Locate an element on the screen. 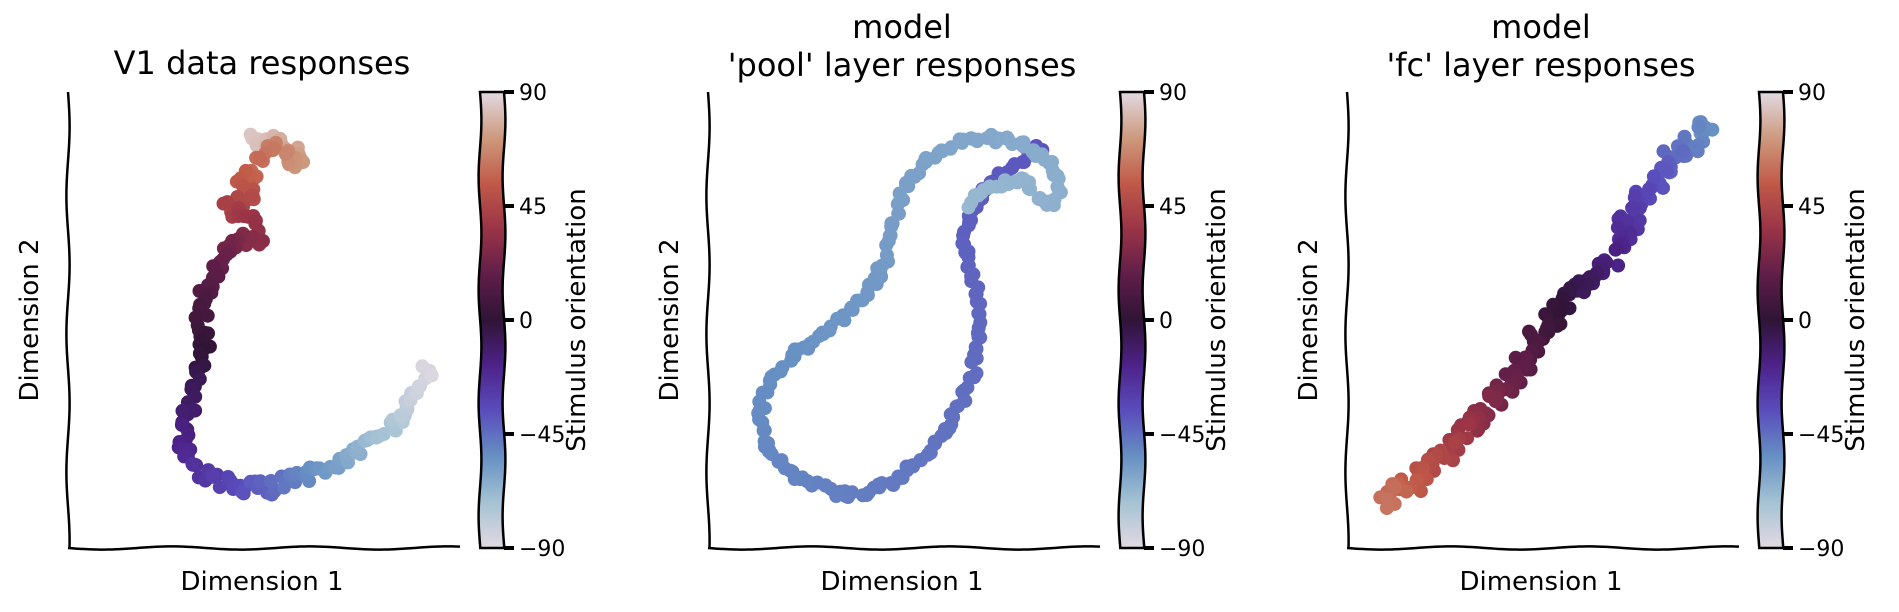 The image size is (1899, 612). panel-title-line-2: 'fc' layer responses is located at coordinates (1540, 65).